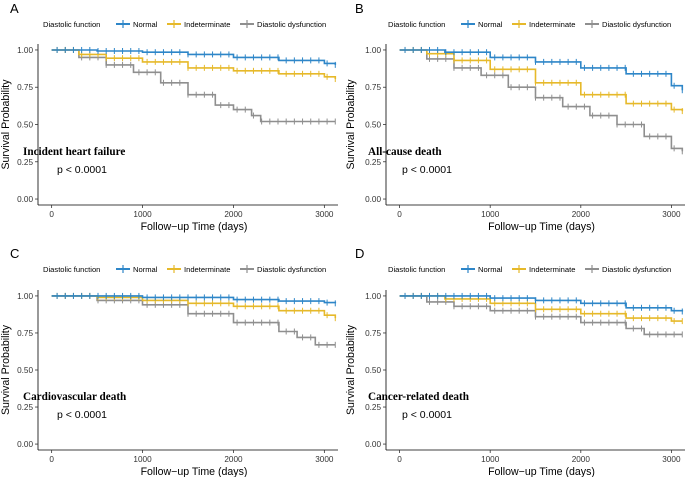 This screenshot has height=477, width=685. I want to click on panel-title: All-cause death, so click(405, 152).